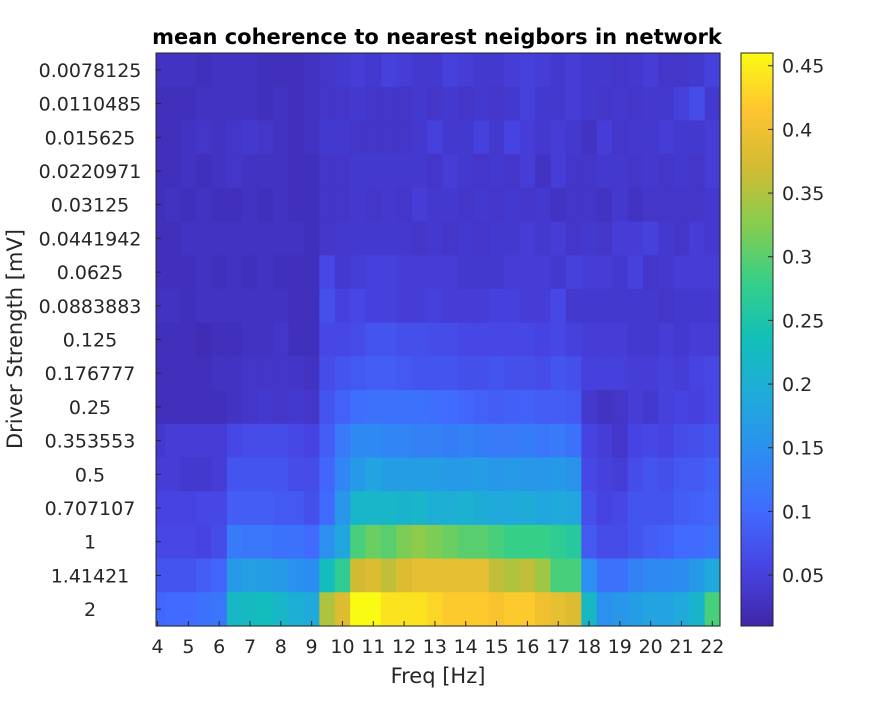 The height and width of the screenshot is (708, 891). Describe the element at coordinates (90, 408) in the screenshot. I see `y-tick-label: 0.25` at that location.